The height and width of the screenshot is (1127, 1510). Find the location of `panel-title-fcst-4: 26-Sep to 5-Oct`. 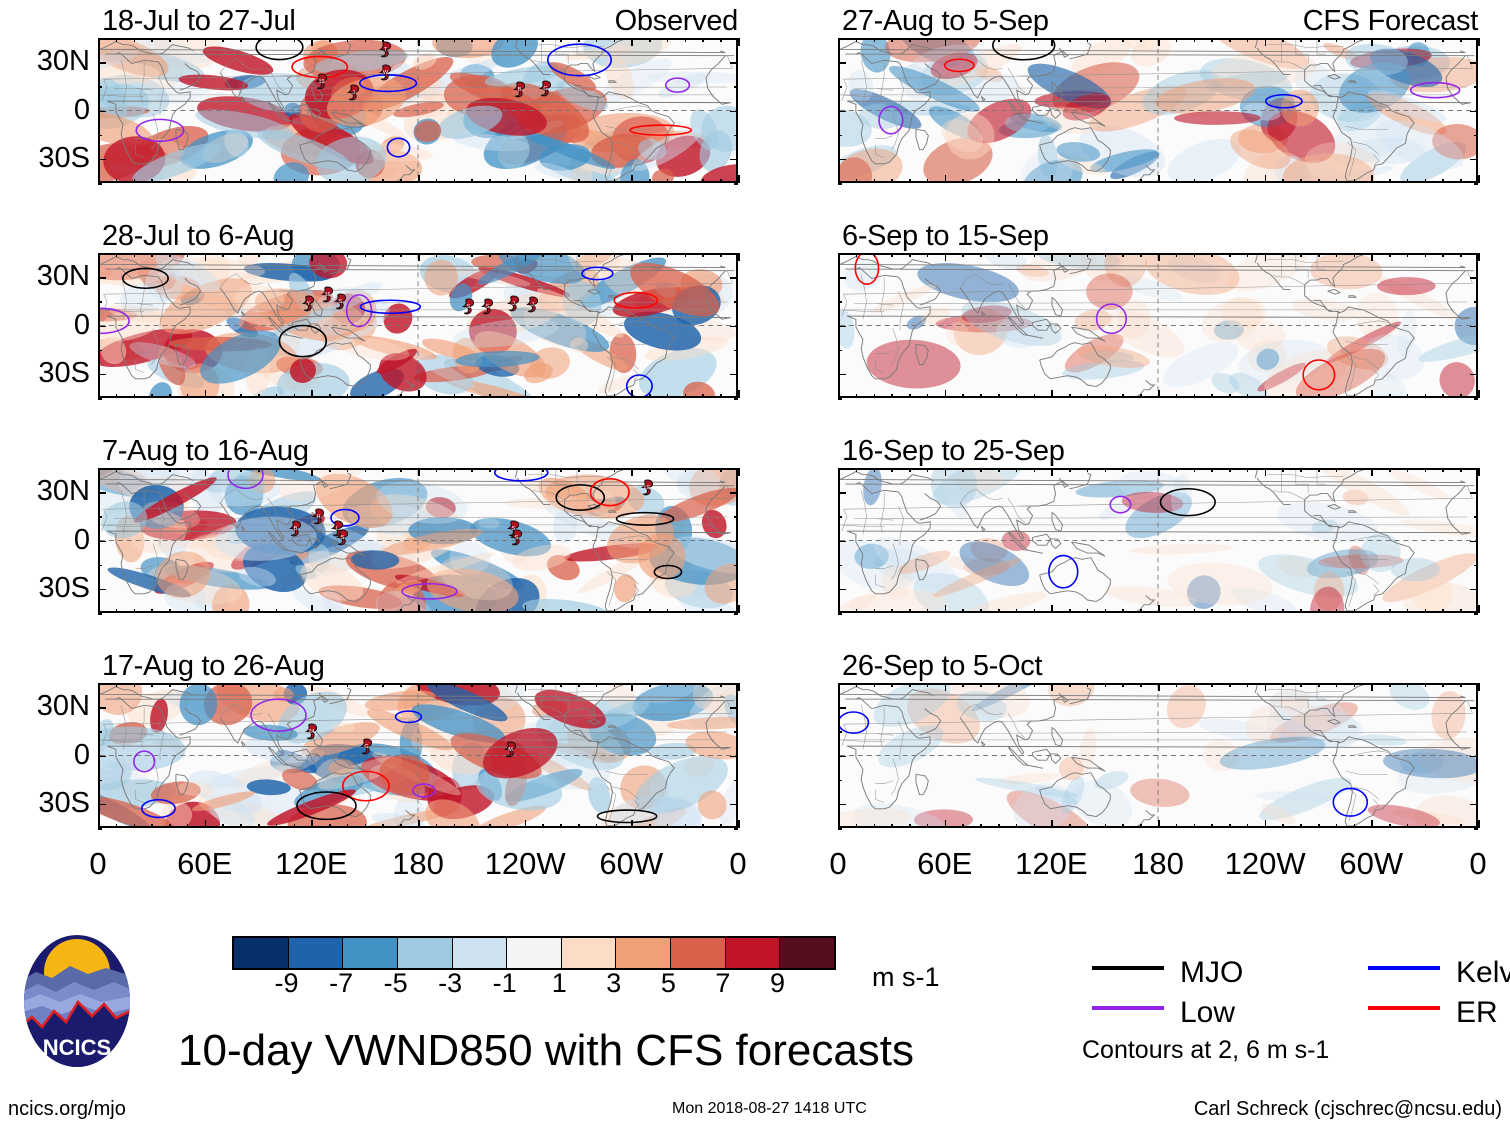

panel-title-fcst-4: 26-Sep to 5-Oct is located at coordinates (942, 666).